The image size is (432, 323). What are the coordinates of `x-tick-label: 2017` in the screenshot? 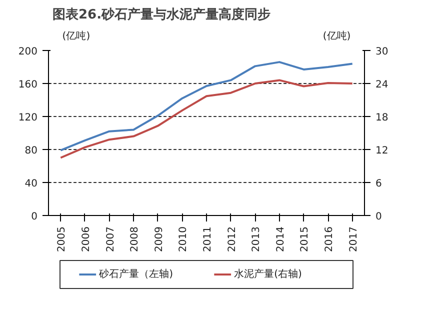 It's located at (354, 239).